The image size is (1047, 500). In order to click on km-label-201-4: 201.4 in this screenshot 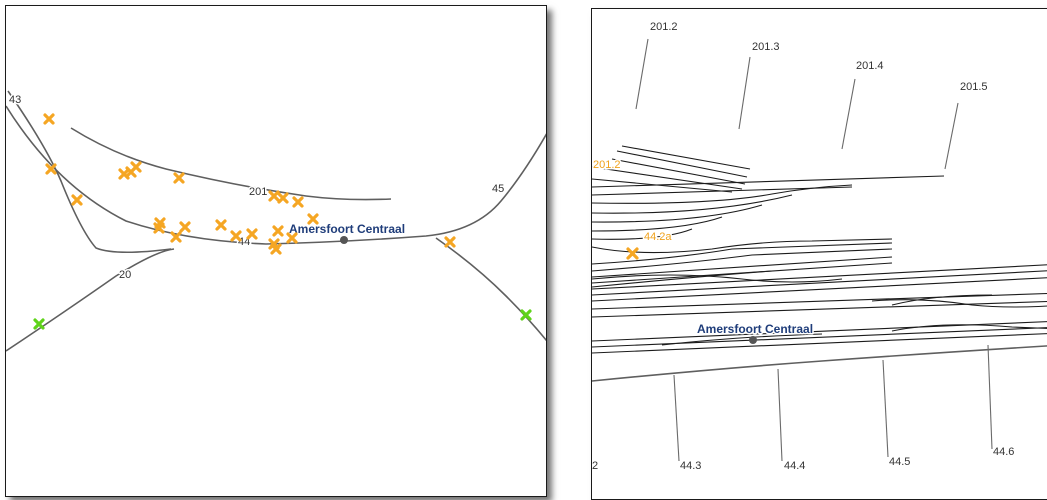, I will do `click(870, 66)`.